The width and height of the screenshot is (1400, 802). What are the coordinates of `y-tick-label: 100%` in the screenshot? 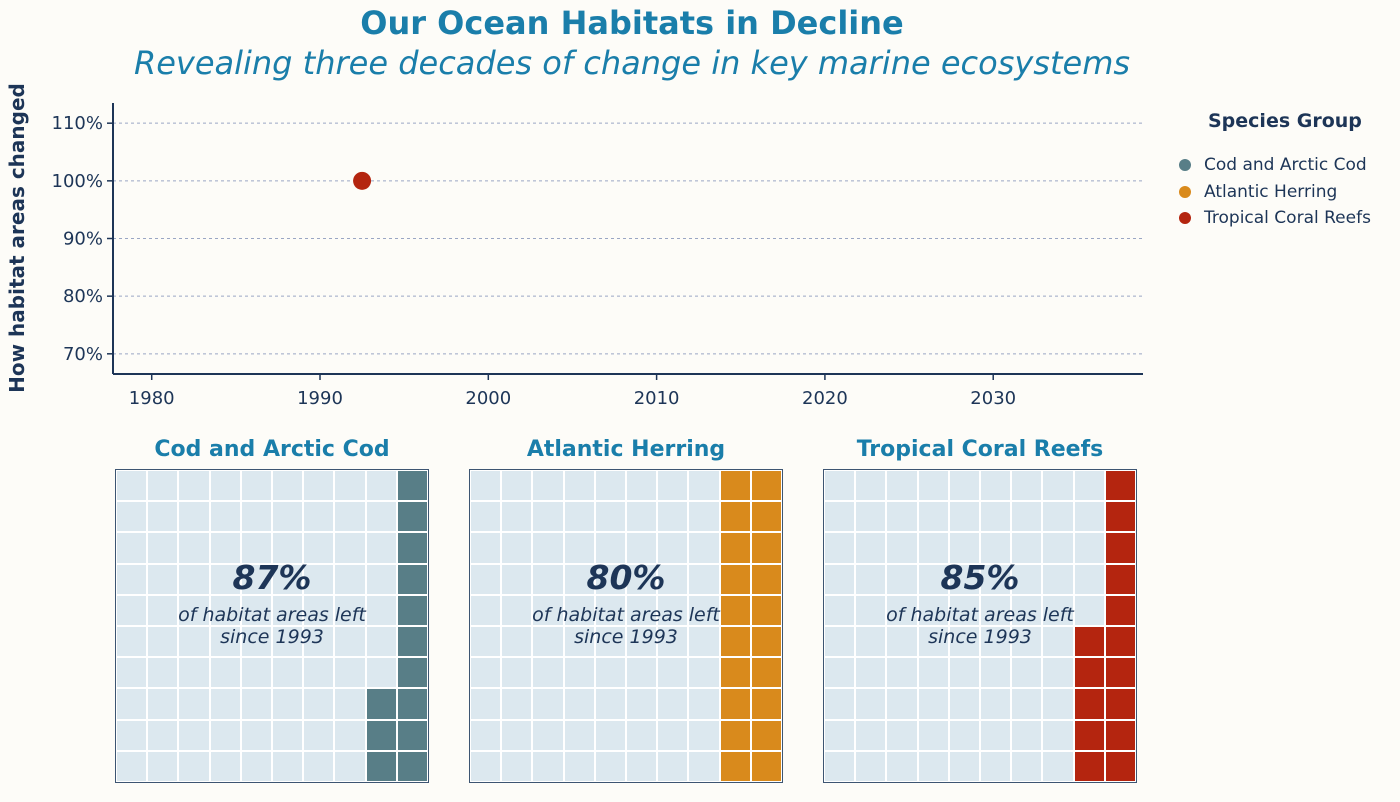 It's located at (77, 181).